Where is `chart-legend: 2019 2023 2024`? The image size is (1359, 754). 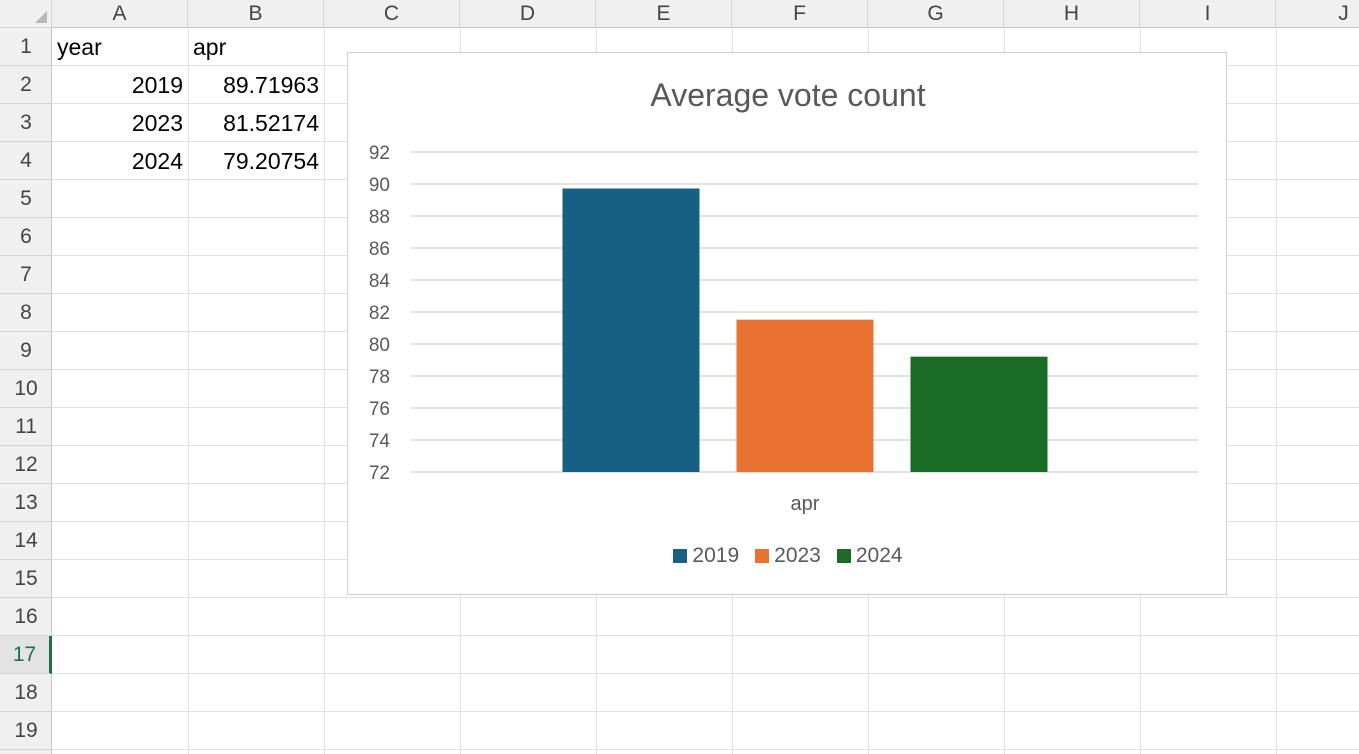 chart-legend: 2019 2023 2024 is located at coordinates (788, 556).